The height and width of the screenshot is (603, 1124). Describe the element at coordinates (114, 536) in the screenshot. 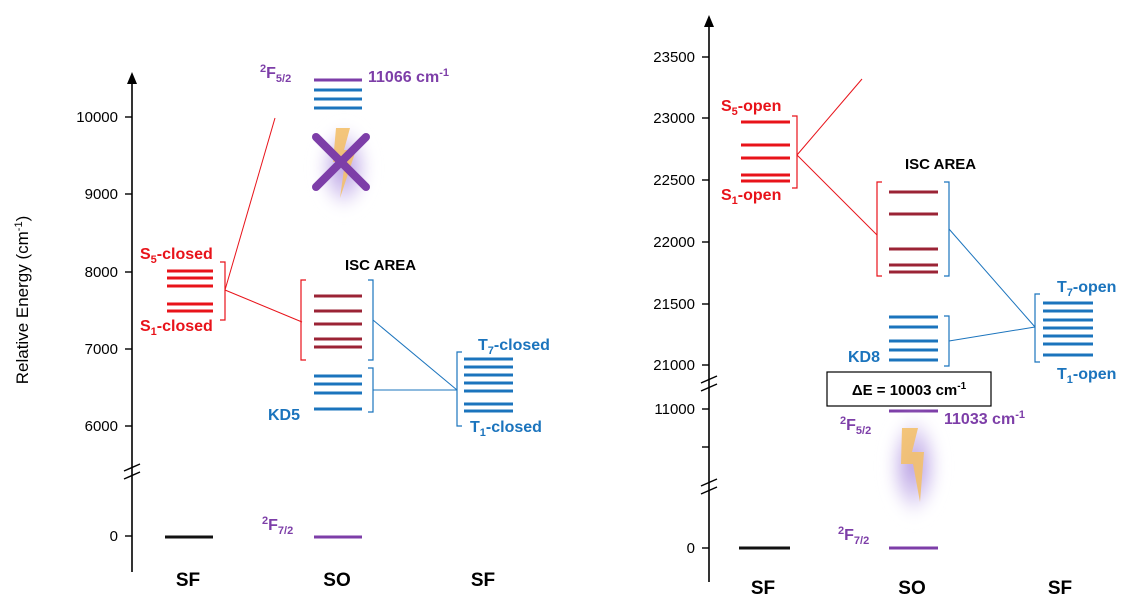

I see `left-tick-label: 0` at that location.